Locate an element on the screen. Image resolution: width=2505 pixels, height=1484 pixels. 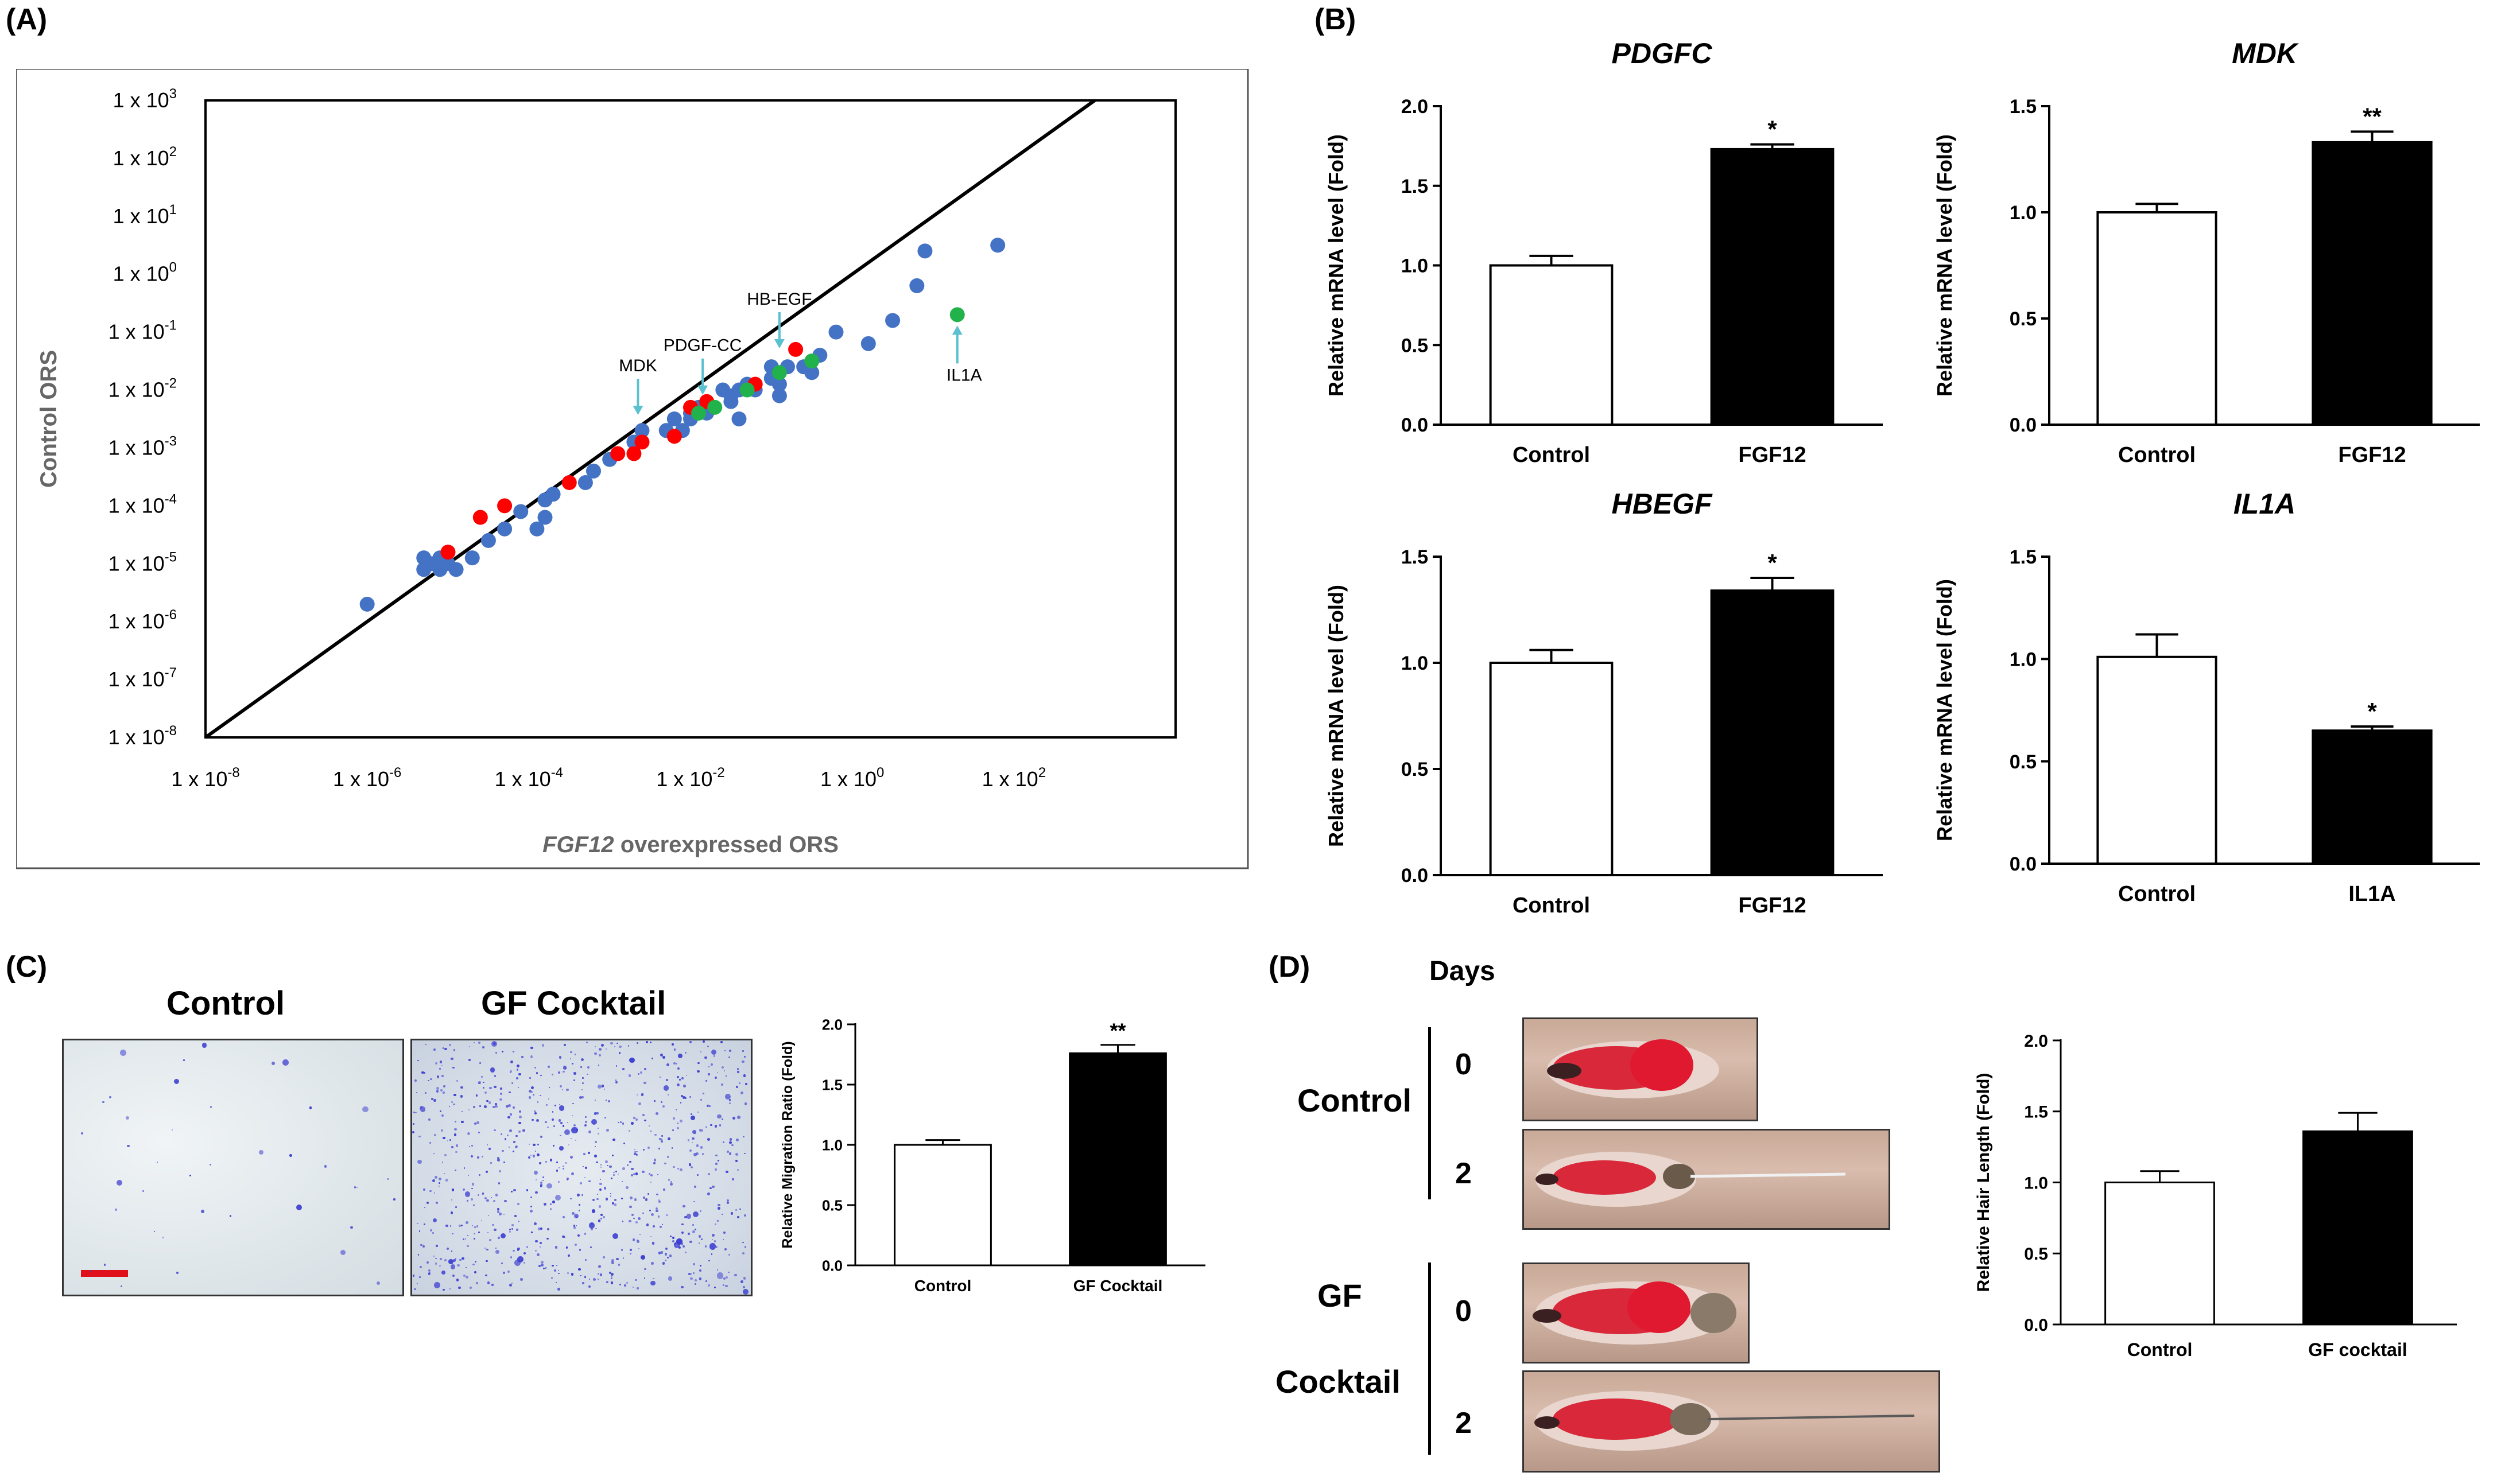
scatter-point-blue is located at coordinates (868, 343).